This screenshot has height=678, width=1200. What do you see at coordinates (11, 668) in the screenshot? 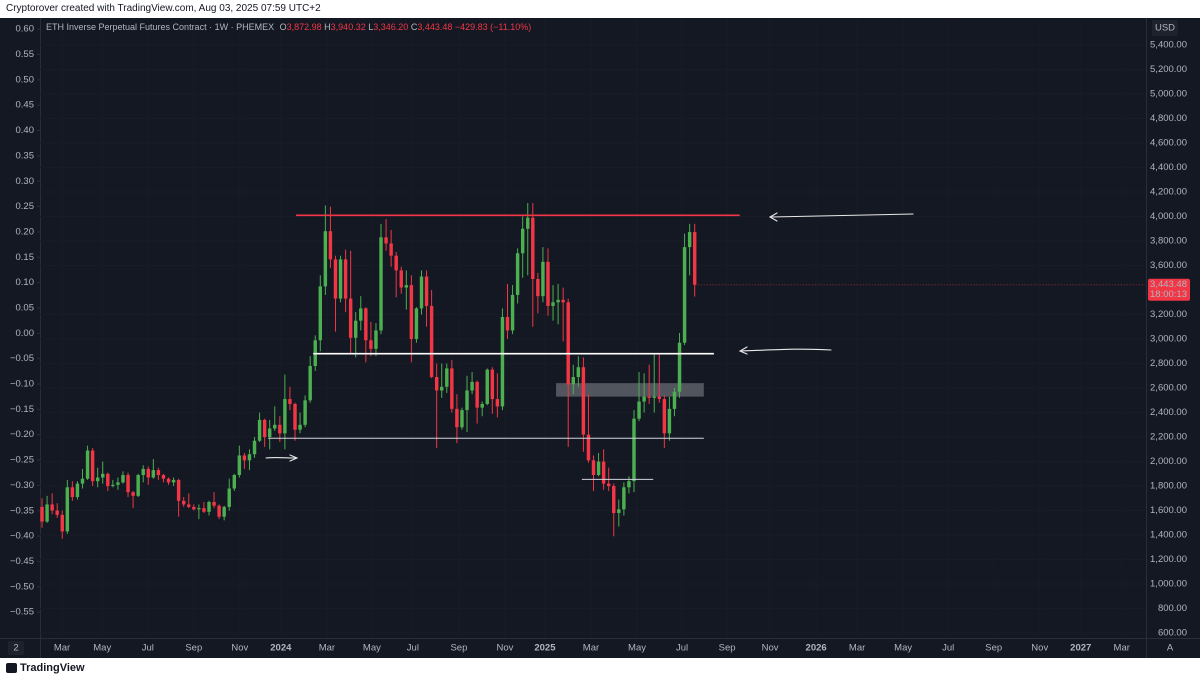
I see `logo` at bounding box center [11, 668].